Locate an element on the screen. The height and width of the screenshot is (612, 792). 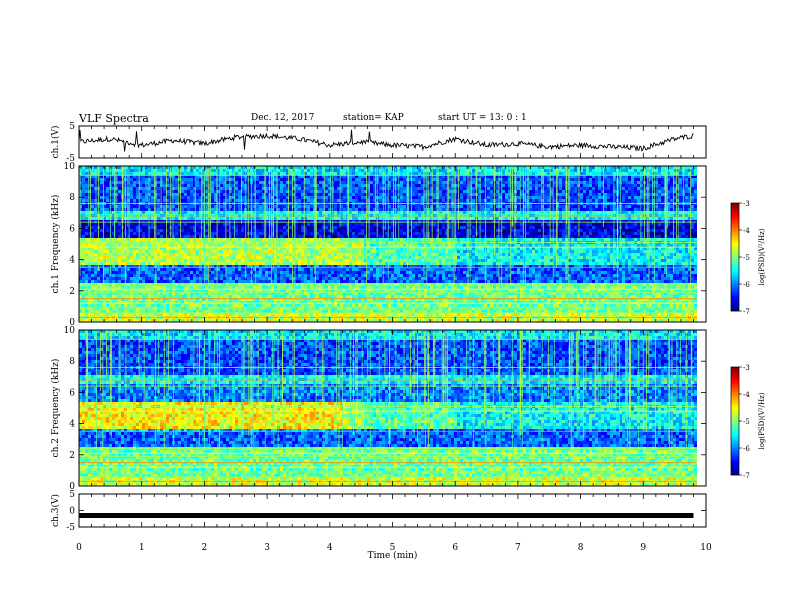
y-tick-label: 0 is located at coordinates (72, 512).